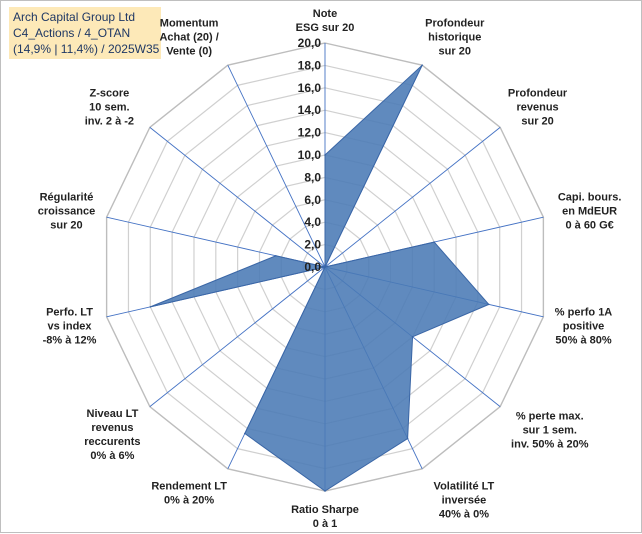 The height and width of the screenshot is (534, 642). Describe the element at coordinates (312, 222) in the screenshot. I see `tick-label: 4,0` at that location.